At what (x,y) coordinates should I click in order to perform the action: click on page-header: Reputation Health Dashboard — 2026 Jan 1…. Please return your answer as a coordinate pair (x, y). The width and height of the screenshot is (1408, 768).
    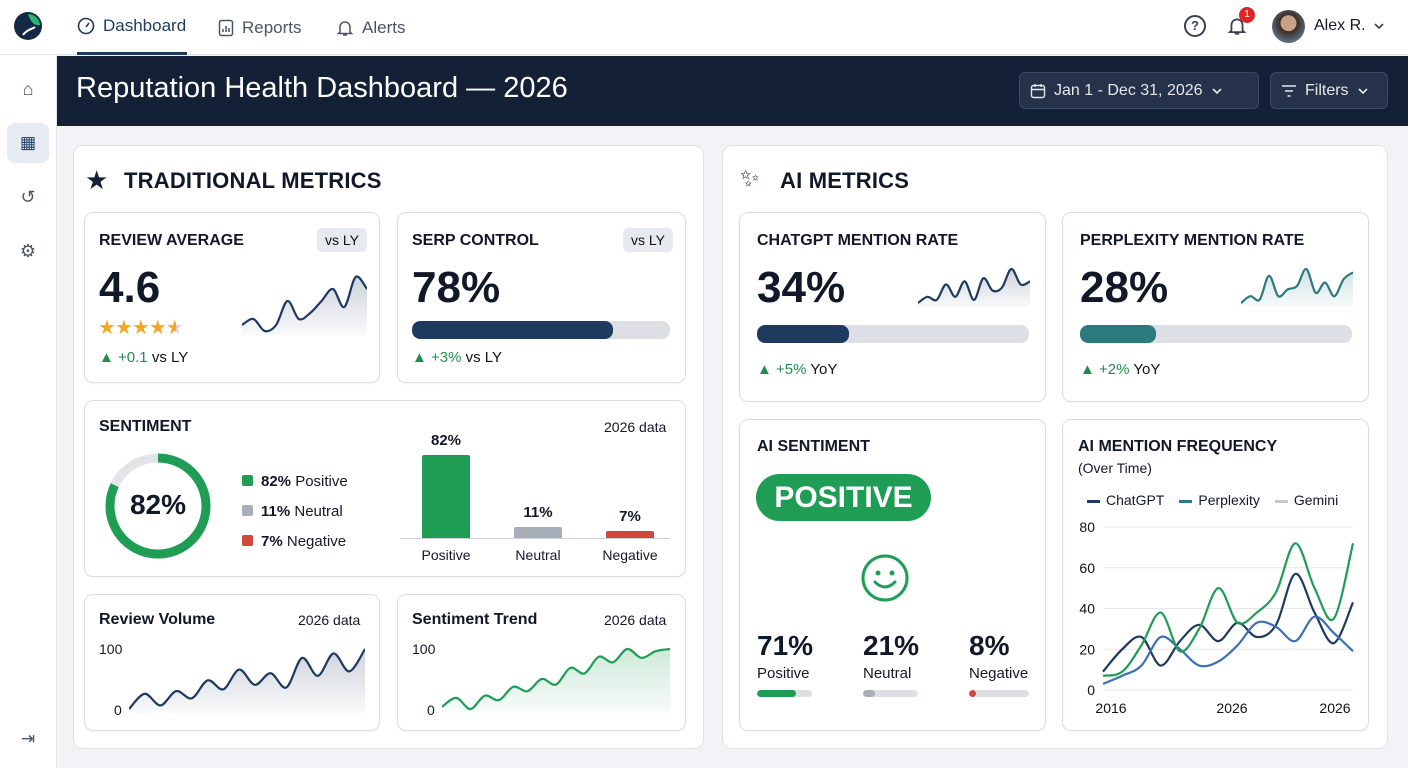
    Looking at the image, I should click on (732, 91).